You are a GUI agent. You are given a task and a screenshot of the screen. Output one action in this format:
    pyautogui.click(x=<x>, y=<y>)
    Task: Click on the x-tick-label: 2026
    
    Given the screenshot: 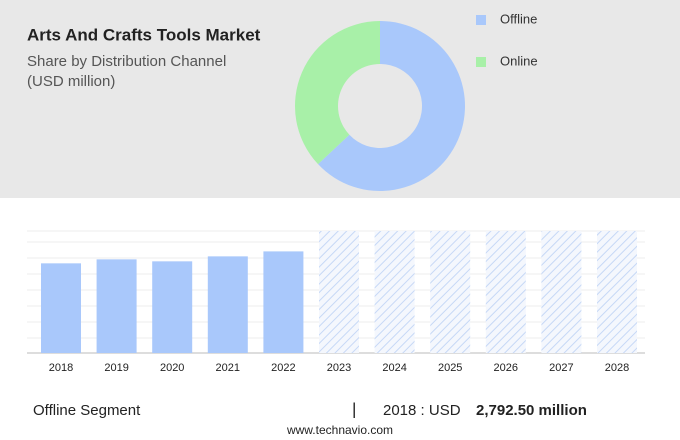 What is the action you would take?
    pyautogui.click(x=506, y=368)
    